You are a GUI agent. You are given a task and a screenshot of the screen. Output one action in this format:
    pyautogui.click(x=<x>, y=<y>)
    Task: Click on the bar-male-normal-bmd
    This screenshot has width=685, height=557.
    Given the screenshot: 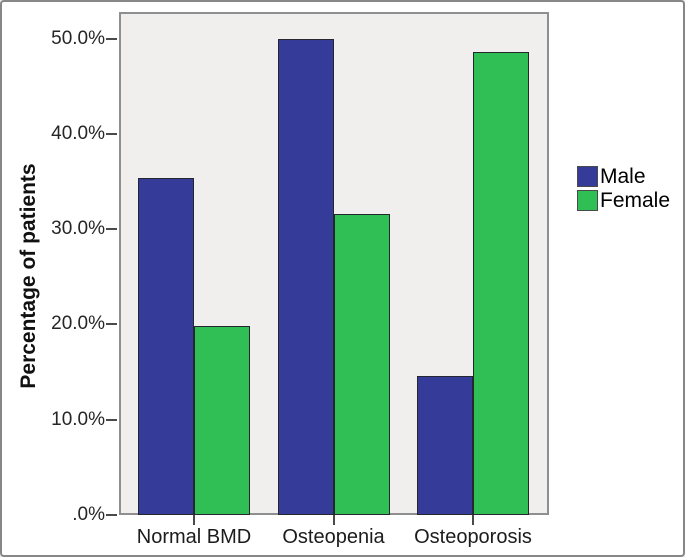 What is the action you would take?
    pyautogui.click(x=166, y=346)
    